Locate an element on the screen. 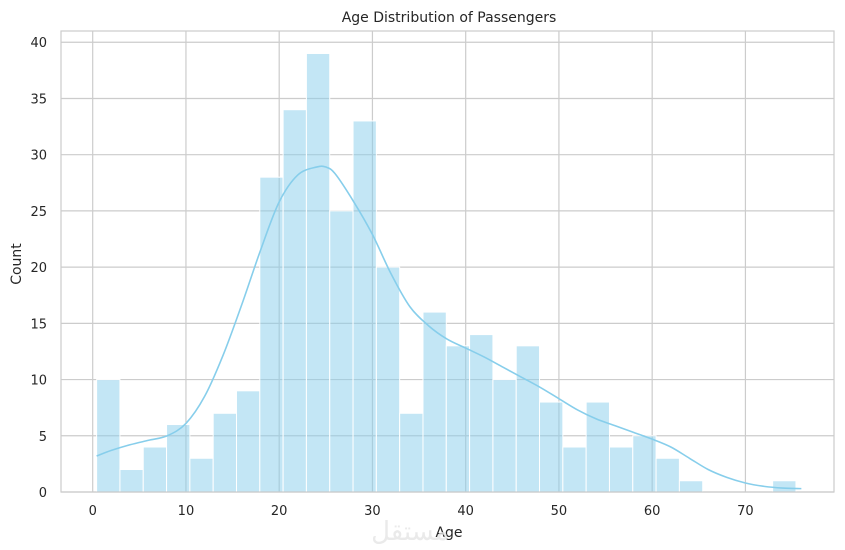  y-axis-ticks: 0 5 10 15 20 25 30 35 40 is located at coordinates (38, 268).